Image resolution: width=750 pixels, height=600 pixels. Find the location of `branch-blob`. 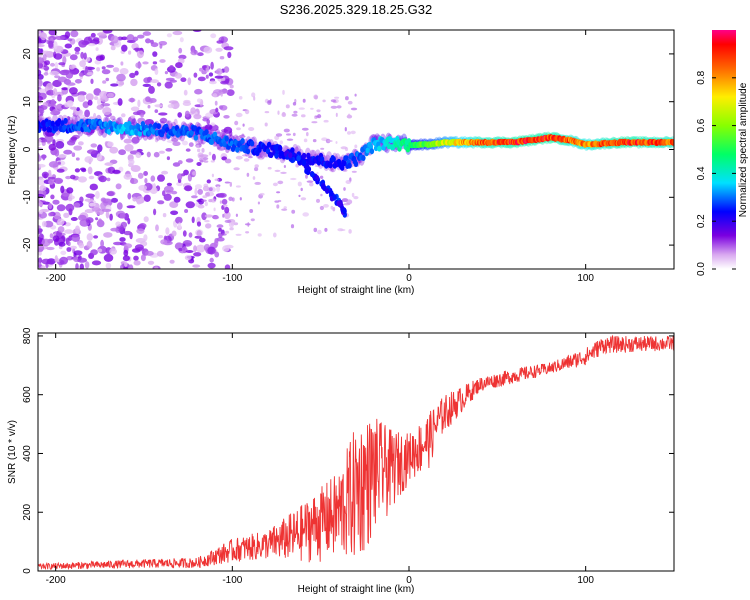

branch-blob is located at coordinates (280, 148).